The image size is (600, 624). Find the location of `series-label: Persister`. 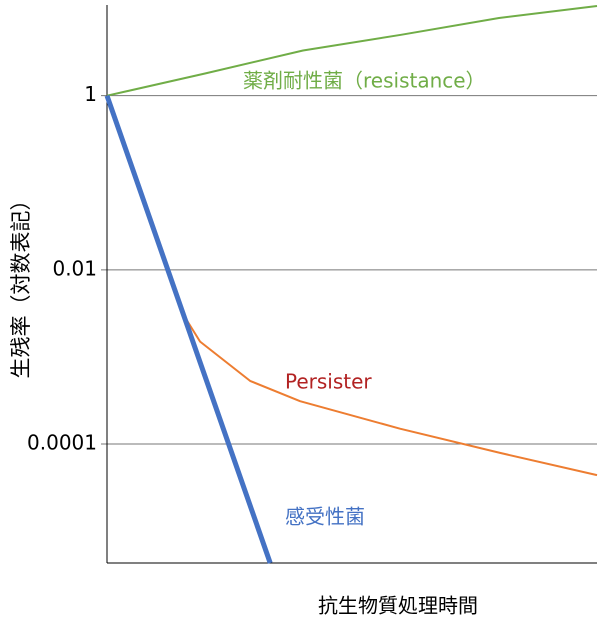

series-label: Persister is located at coordinates (328, 382).